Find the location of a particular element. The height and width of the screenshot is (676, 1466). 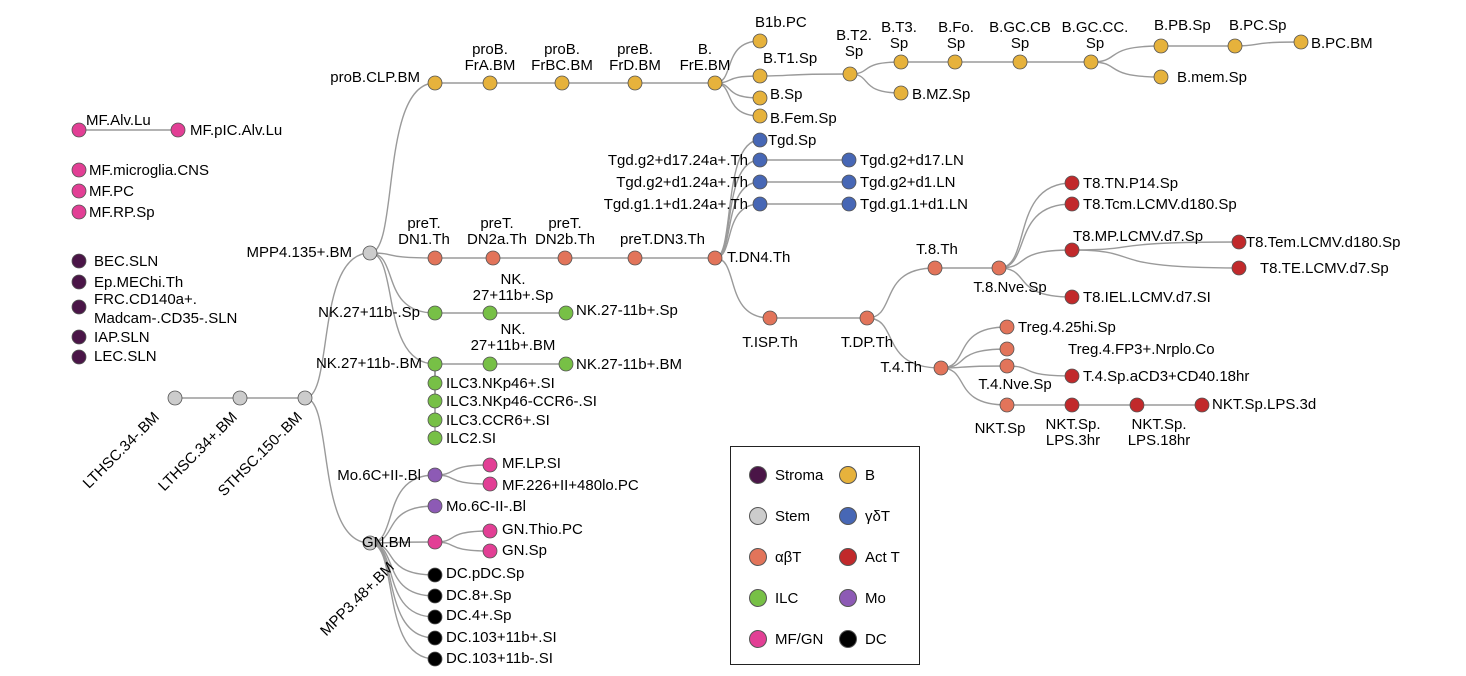

node-MF226 is located at coordinates (490, 484).